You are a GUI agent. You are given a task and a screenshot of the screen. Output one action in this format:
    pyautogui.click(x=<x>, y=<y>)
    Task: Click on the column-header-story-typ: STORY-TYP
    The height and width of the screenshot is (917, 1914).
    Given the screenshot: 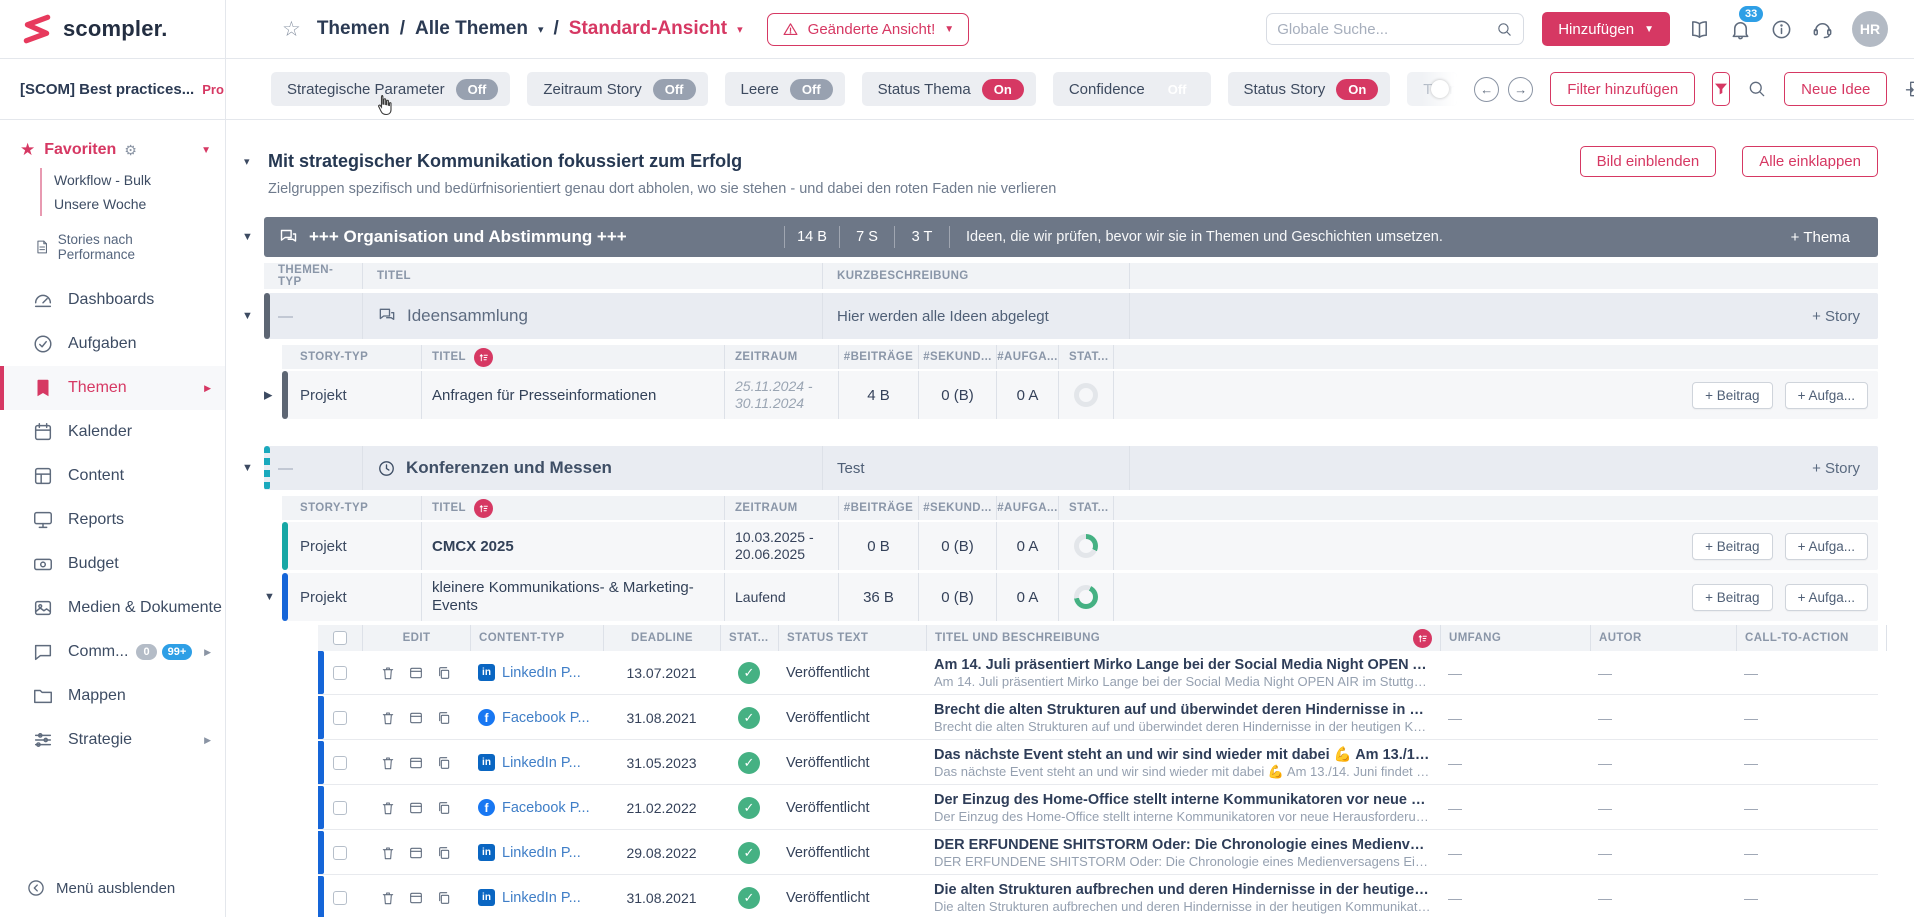 What is the action you would take?
    pyautogui.click(x=334, y=357)
    